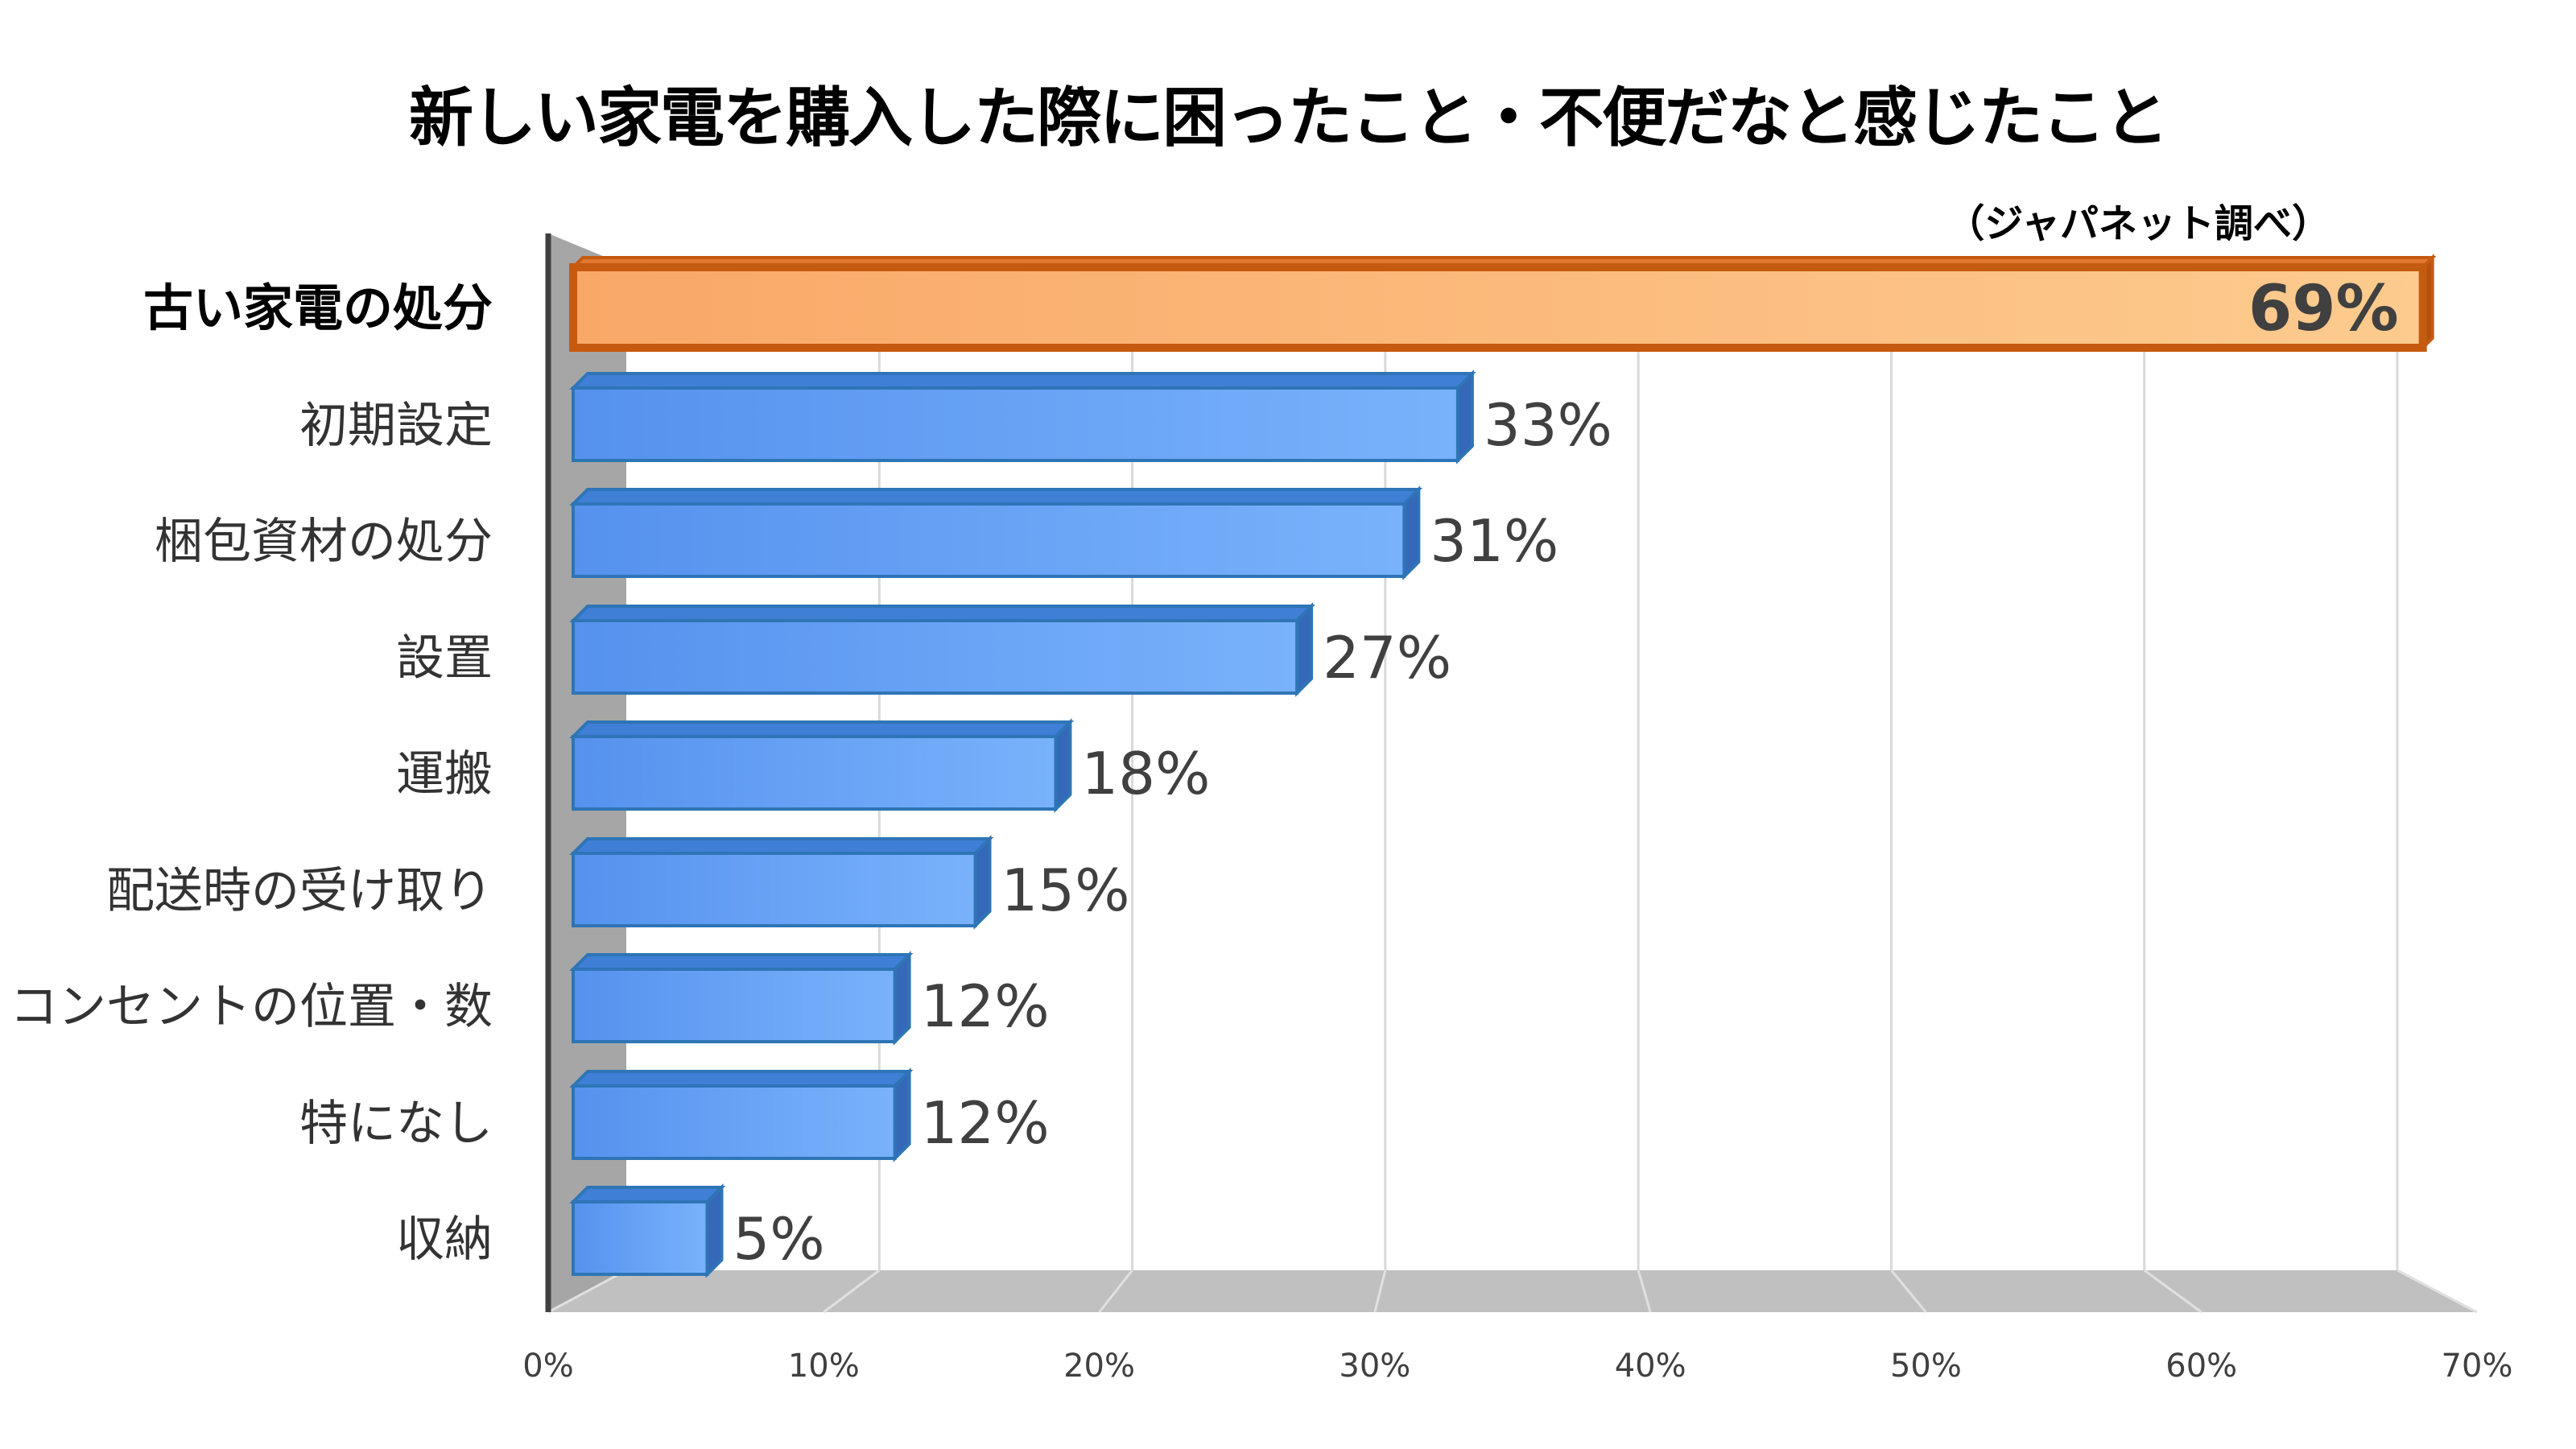 Image resolution: width=2576 pixels, height=1449 pixels. What do you see at coordinates (1374, 1366) in the screenshot?
I see `x-tick-label: 30%` at bounding box center [1374, 1366].